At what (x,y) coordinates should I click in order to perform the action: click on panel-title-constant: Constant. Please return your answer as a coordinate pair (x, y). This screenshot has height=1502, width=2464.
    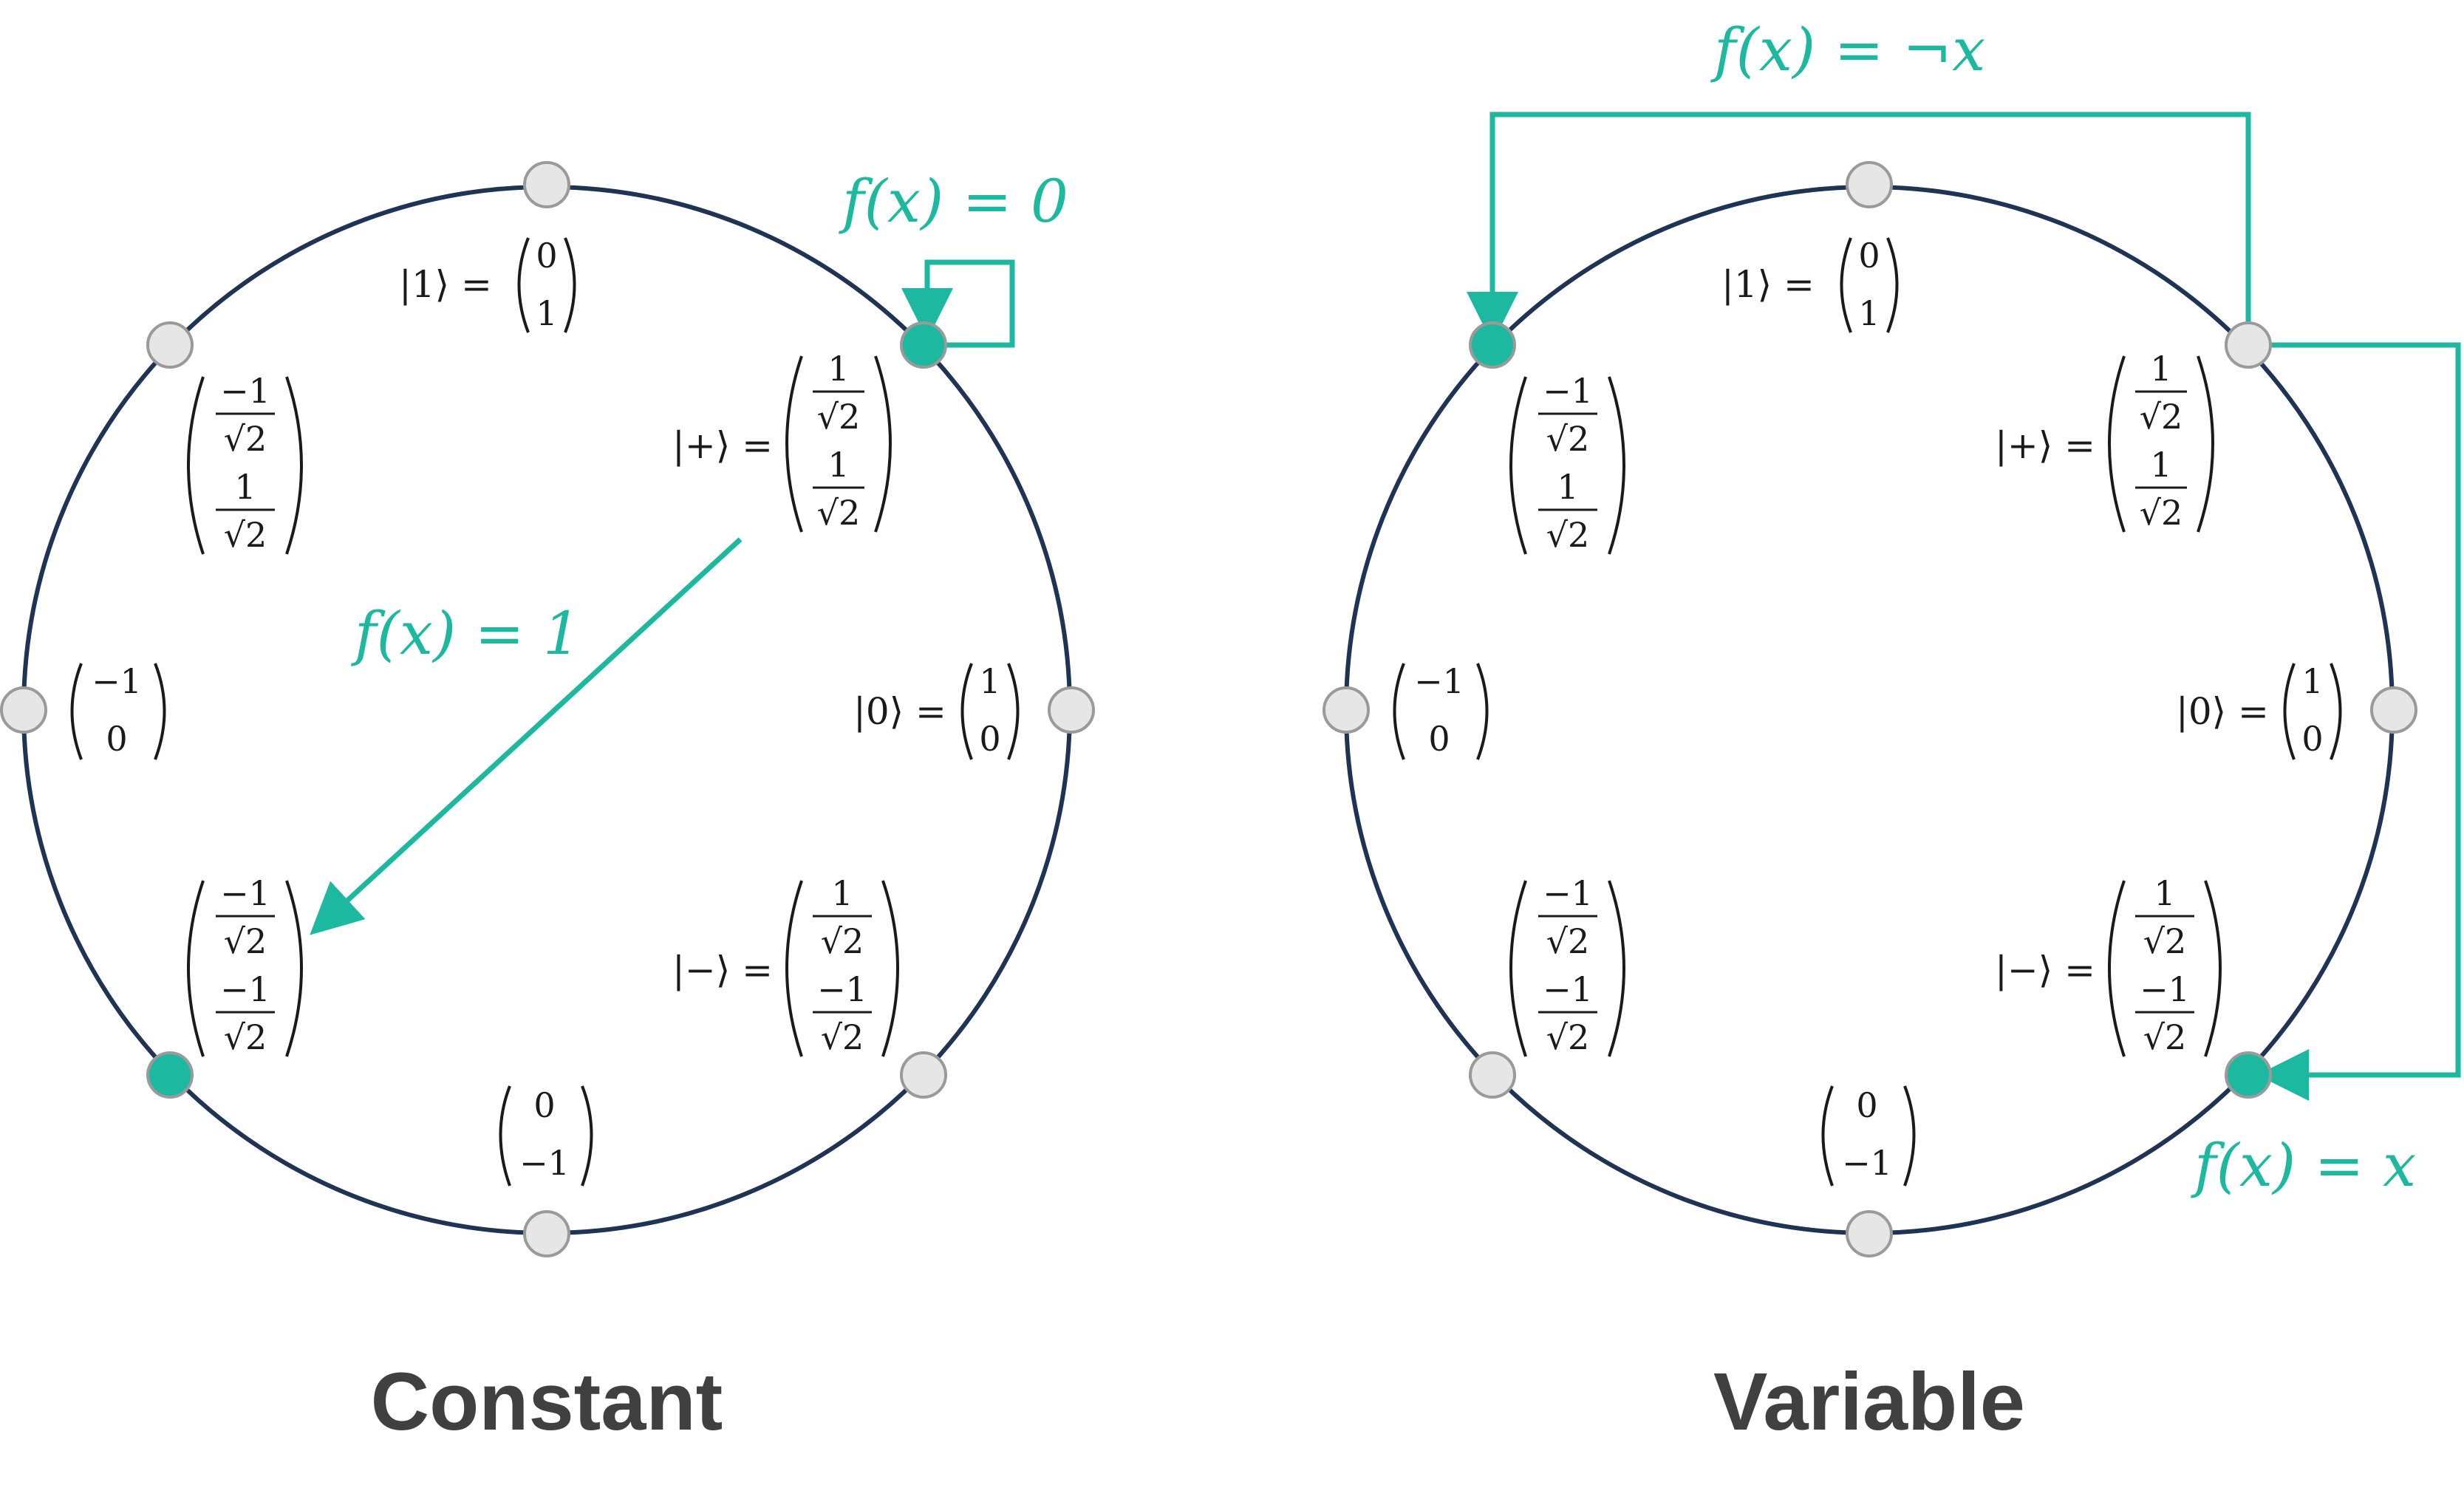
    Looking at the image, I should click on (547, 1402).